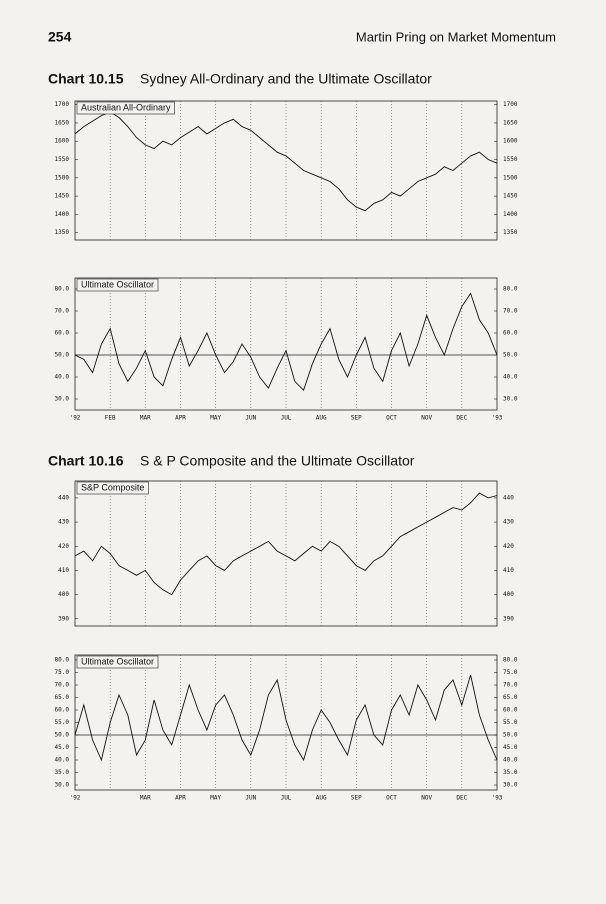 This screenshot has width=606, height=904. I want to click on figure-number: Chart 10.15, so click(86, 79).